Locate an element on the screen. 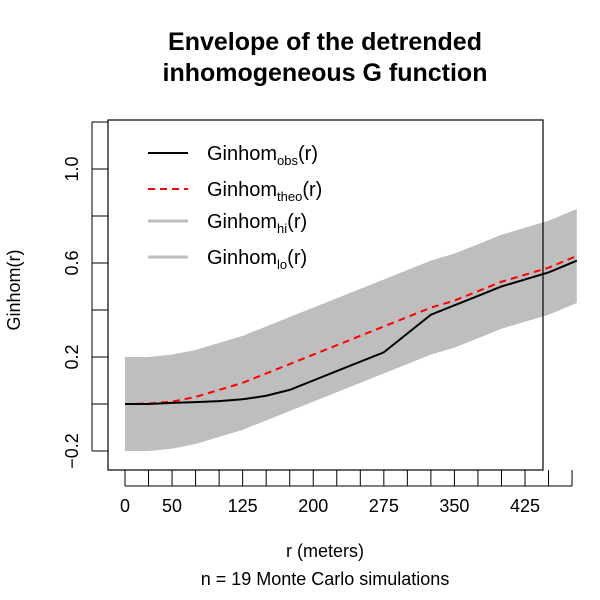  y-axis-label: Ginhom(r) is located at coordinates (14, 289).